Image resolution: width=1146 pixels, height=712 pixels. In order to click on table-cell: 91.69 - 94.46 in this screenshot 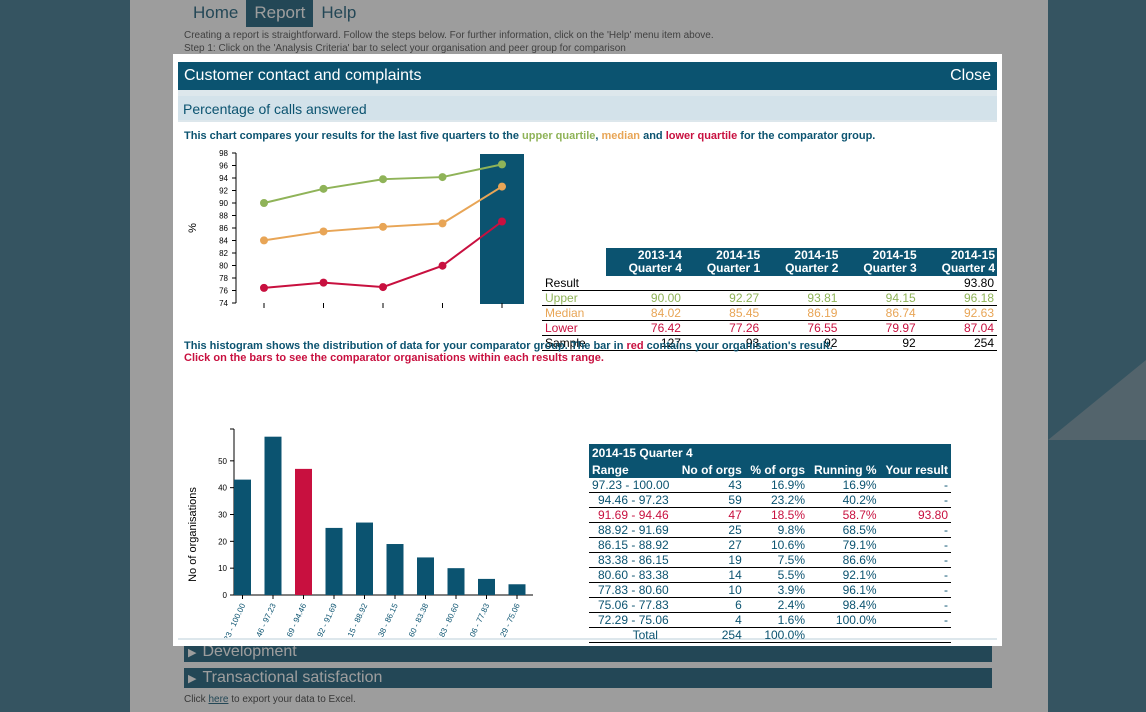, I will do `click(632, 515)`.